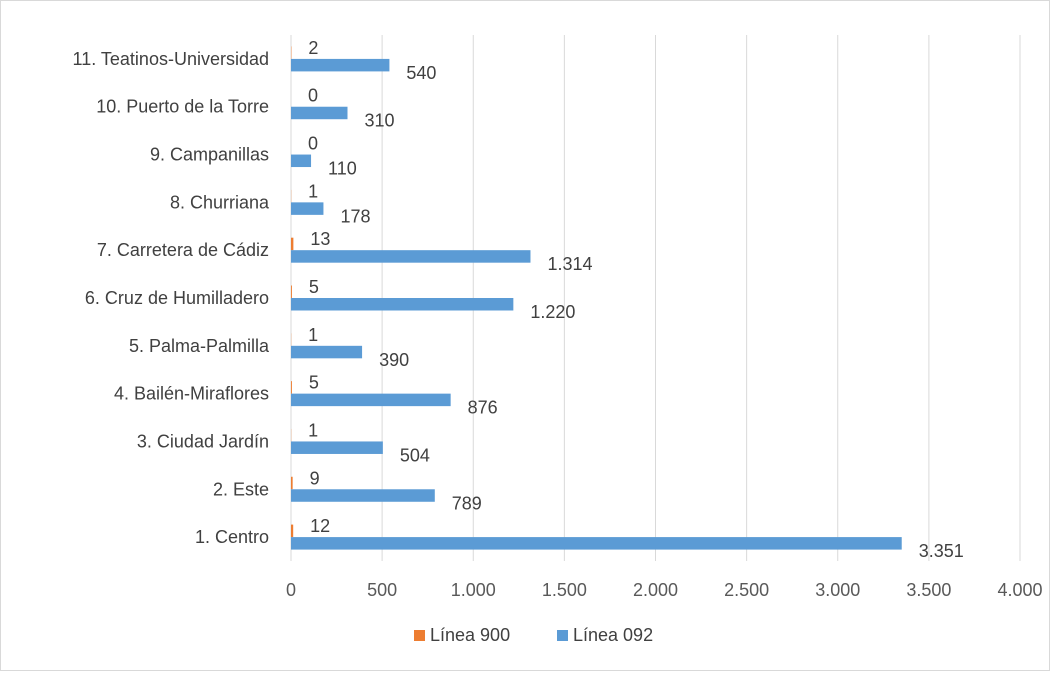  What do you see at coordinates (342, 169) in the screenshot?
I see `data-label-linea-092: 110` at bounding box center [342, 169].